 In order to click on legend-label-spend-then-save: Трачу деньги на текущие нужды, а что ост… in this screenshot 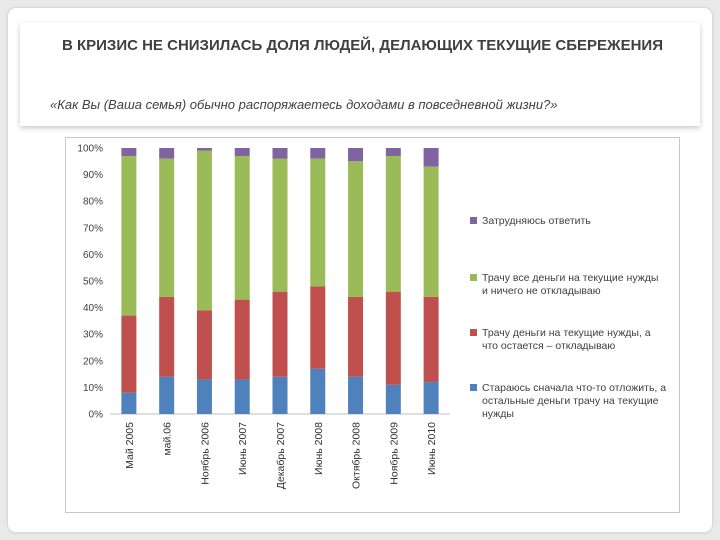, I will do `click(566, 339)`.